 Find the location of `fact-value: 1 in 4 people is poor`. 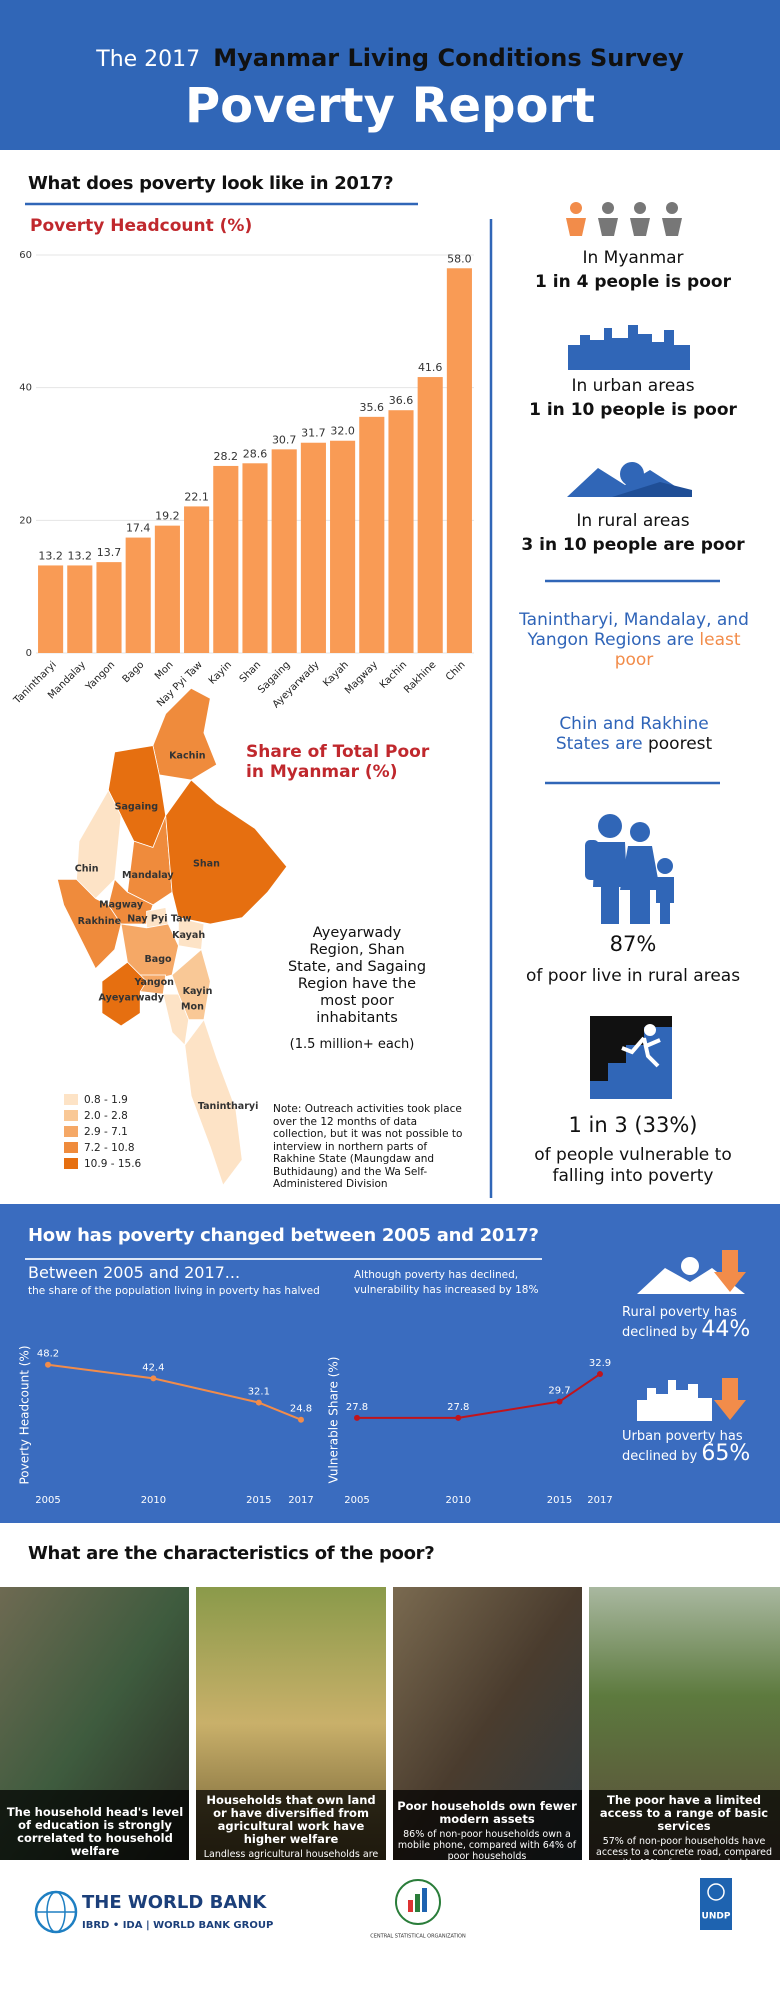

fact-value: 1 in 4 people is poor is located at coordinates (633, 282).